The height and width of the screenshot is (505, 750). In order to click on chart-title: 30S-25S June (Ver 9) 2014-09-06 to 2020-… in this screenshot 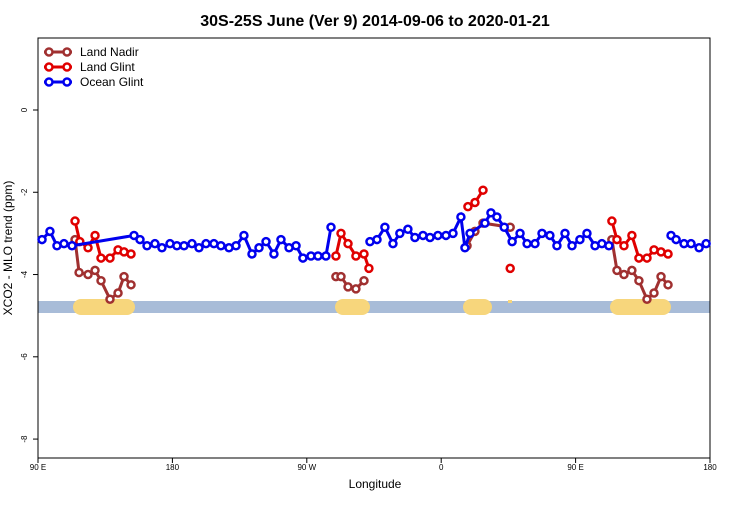, I will do `click(375, 21)`.